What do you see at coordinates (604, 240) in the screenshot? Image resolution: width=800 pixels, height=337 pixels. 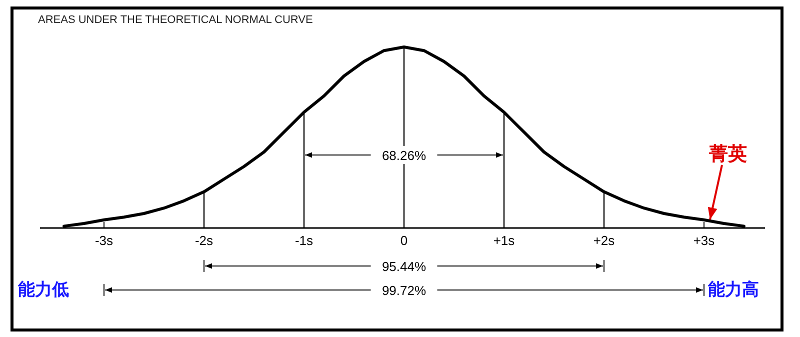 I see `x-tick-label: +2s` at bounding box center [604, 240].